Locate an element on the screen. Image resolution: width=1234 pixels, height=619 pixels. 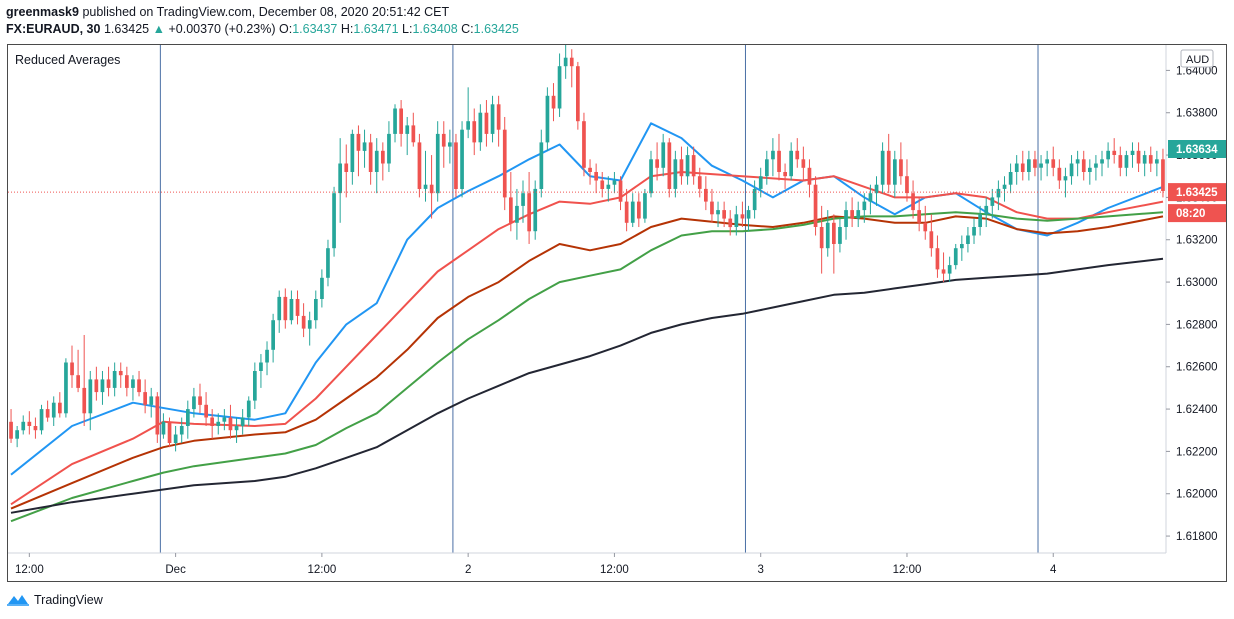
symbol-interval: FX:EURAUD, 30 is located at coordinates (53, 29).